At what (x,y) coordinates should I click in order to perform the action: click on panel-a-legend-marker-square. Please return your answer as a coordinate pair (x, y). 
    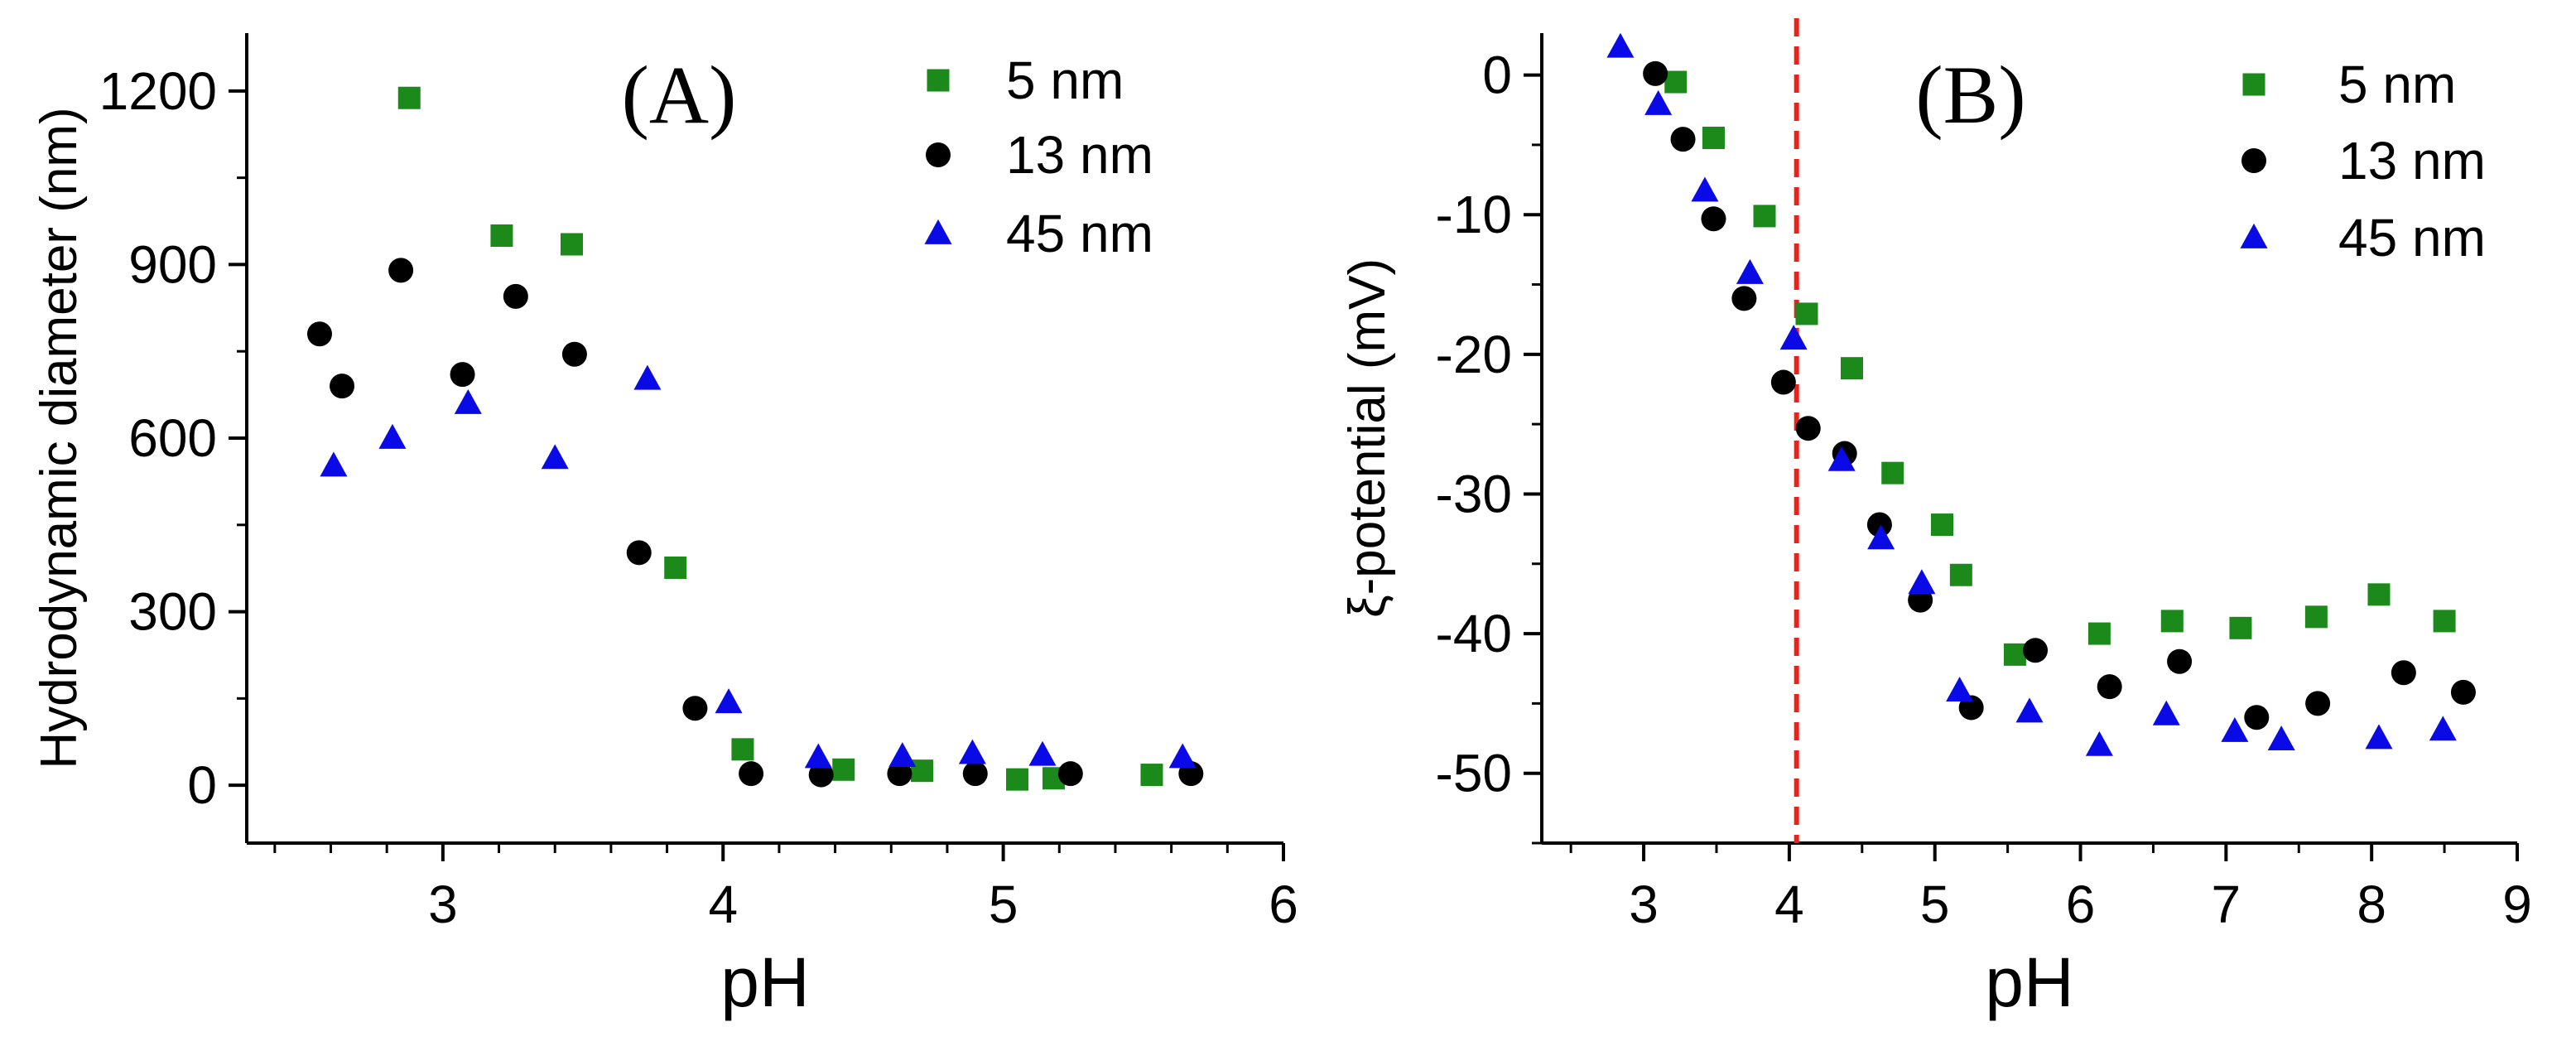
    Looking at the image, I should click on (938, 80).